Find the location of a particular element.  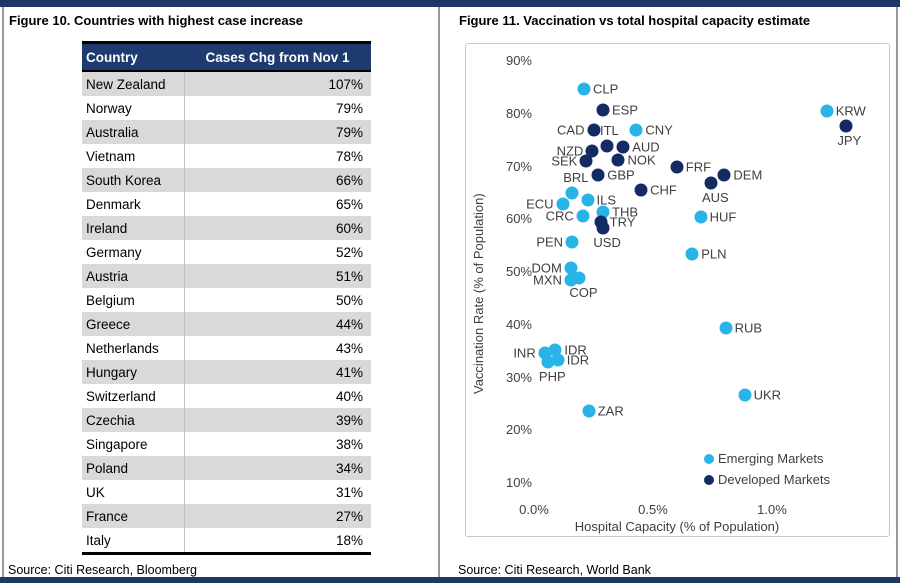

point-label-sek: SEK is located at coordinates (564, 161).